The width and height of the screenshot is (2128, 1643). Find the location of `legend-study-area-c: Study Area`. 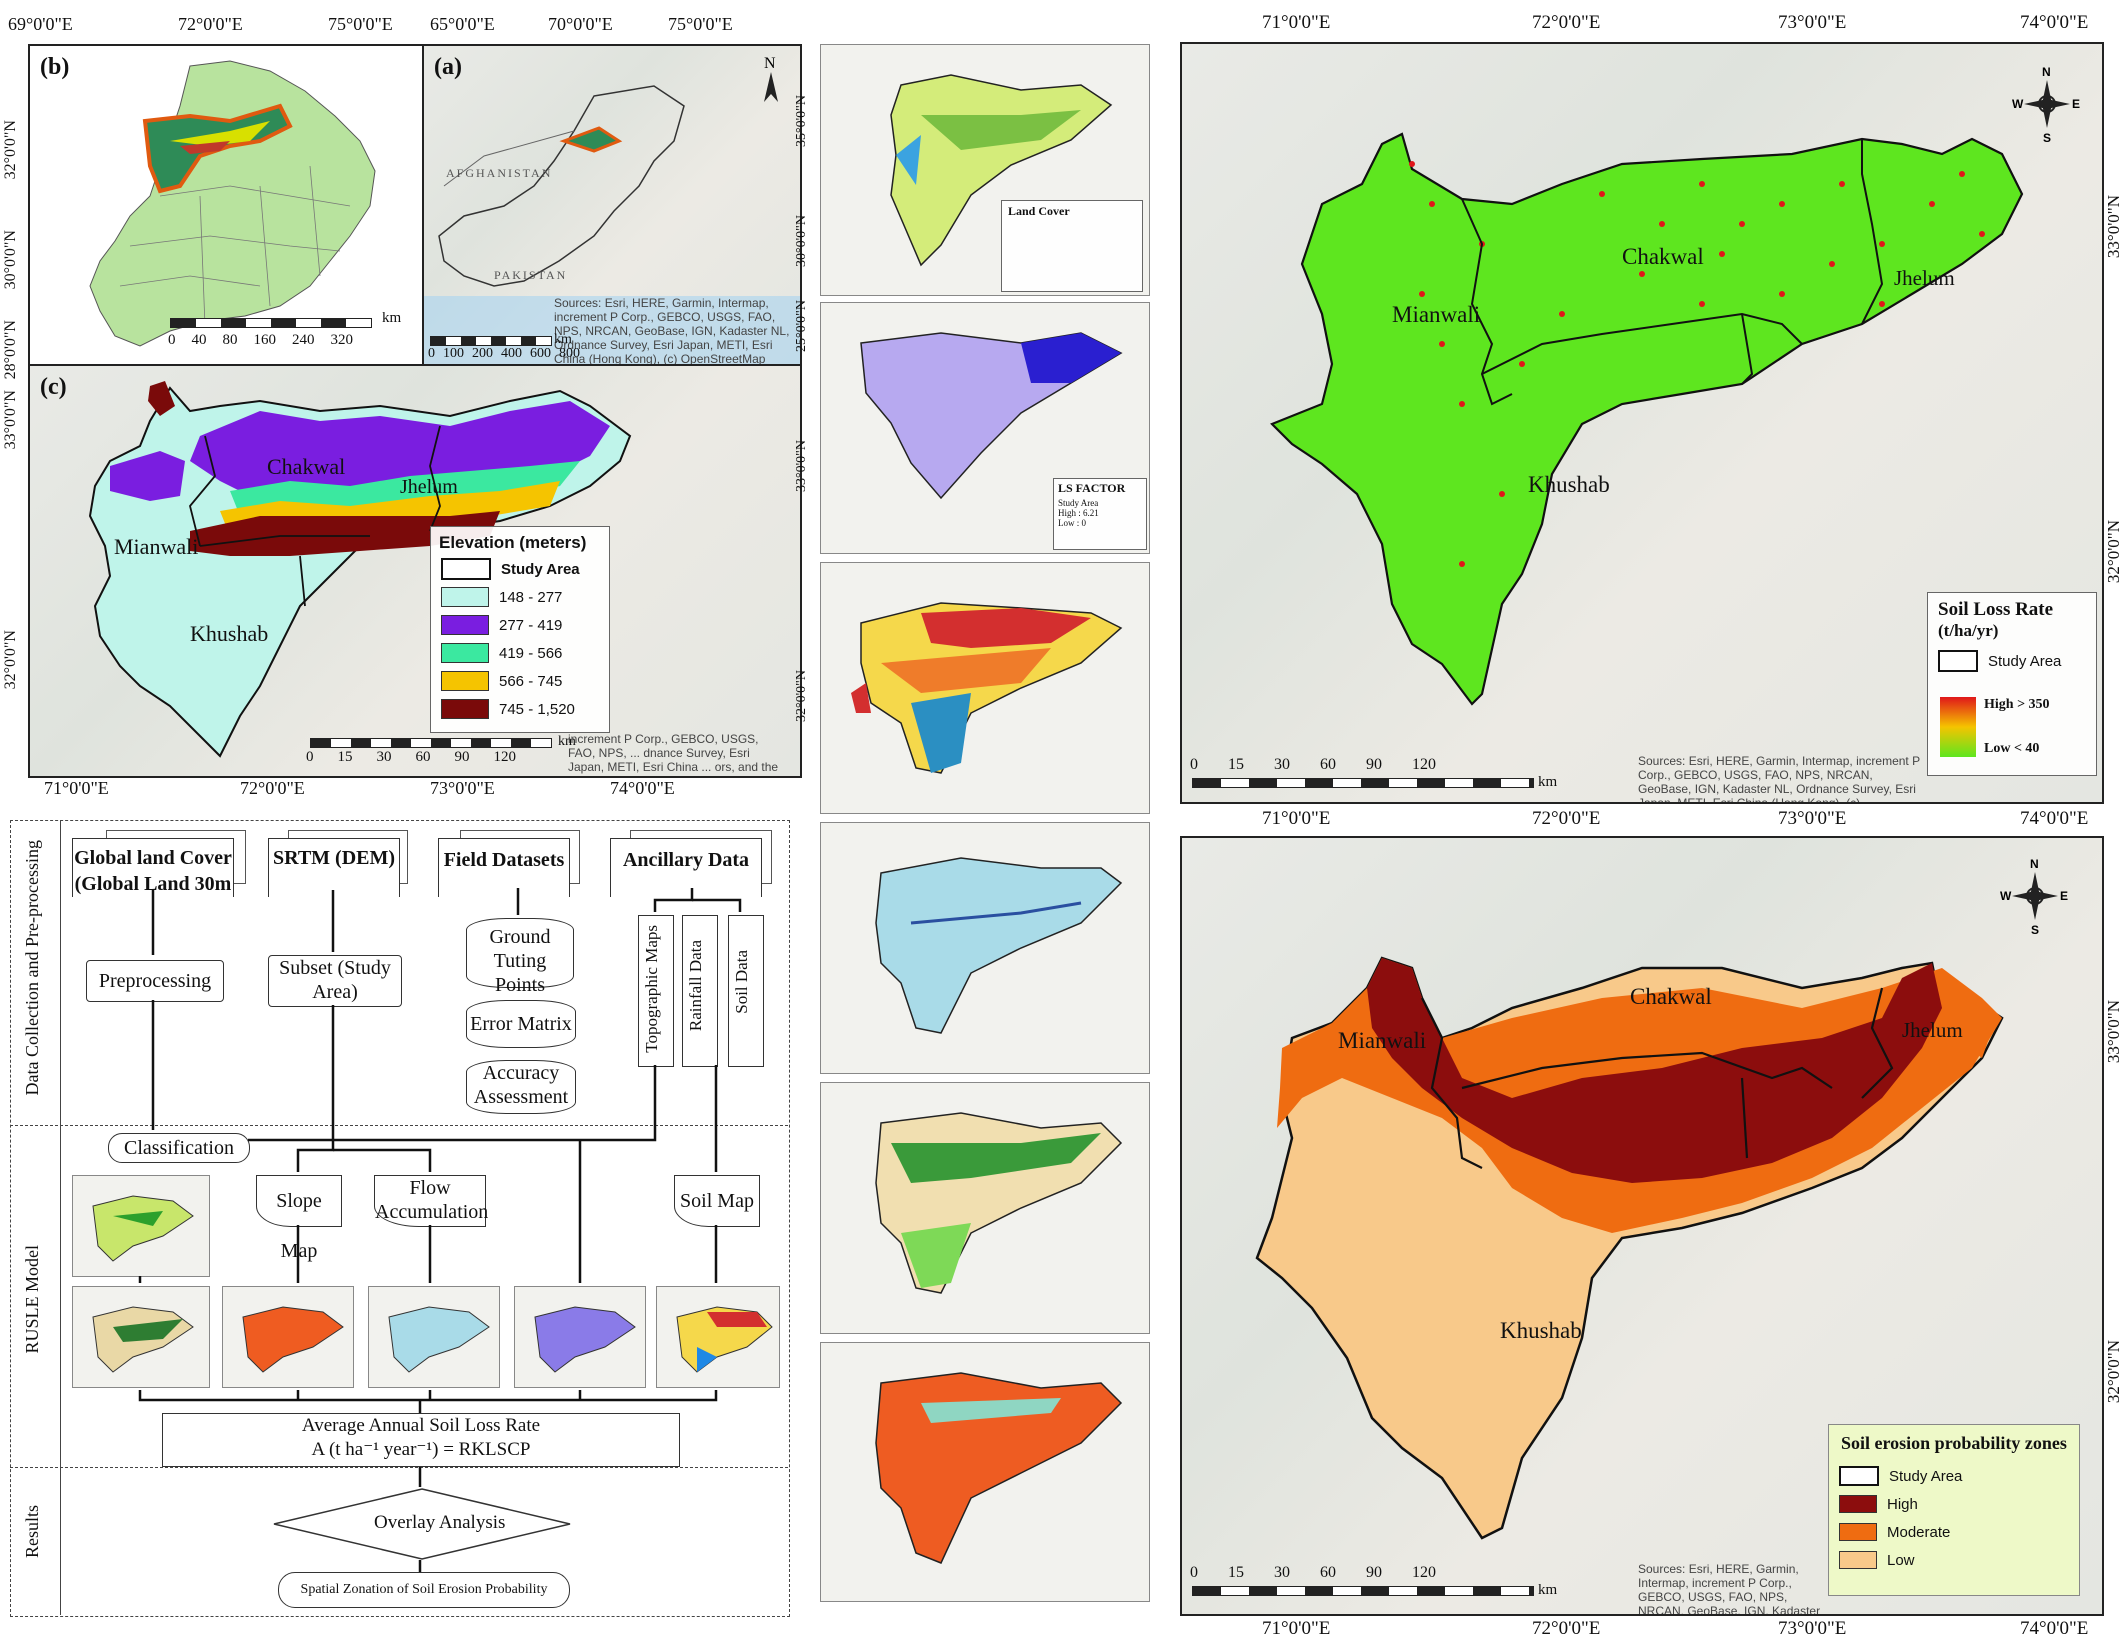

legend-study-area-c: Study Area is located at coordinates (520, 569).